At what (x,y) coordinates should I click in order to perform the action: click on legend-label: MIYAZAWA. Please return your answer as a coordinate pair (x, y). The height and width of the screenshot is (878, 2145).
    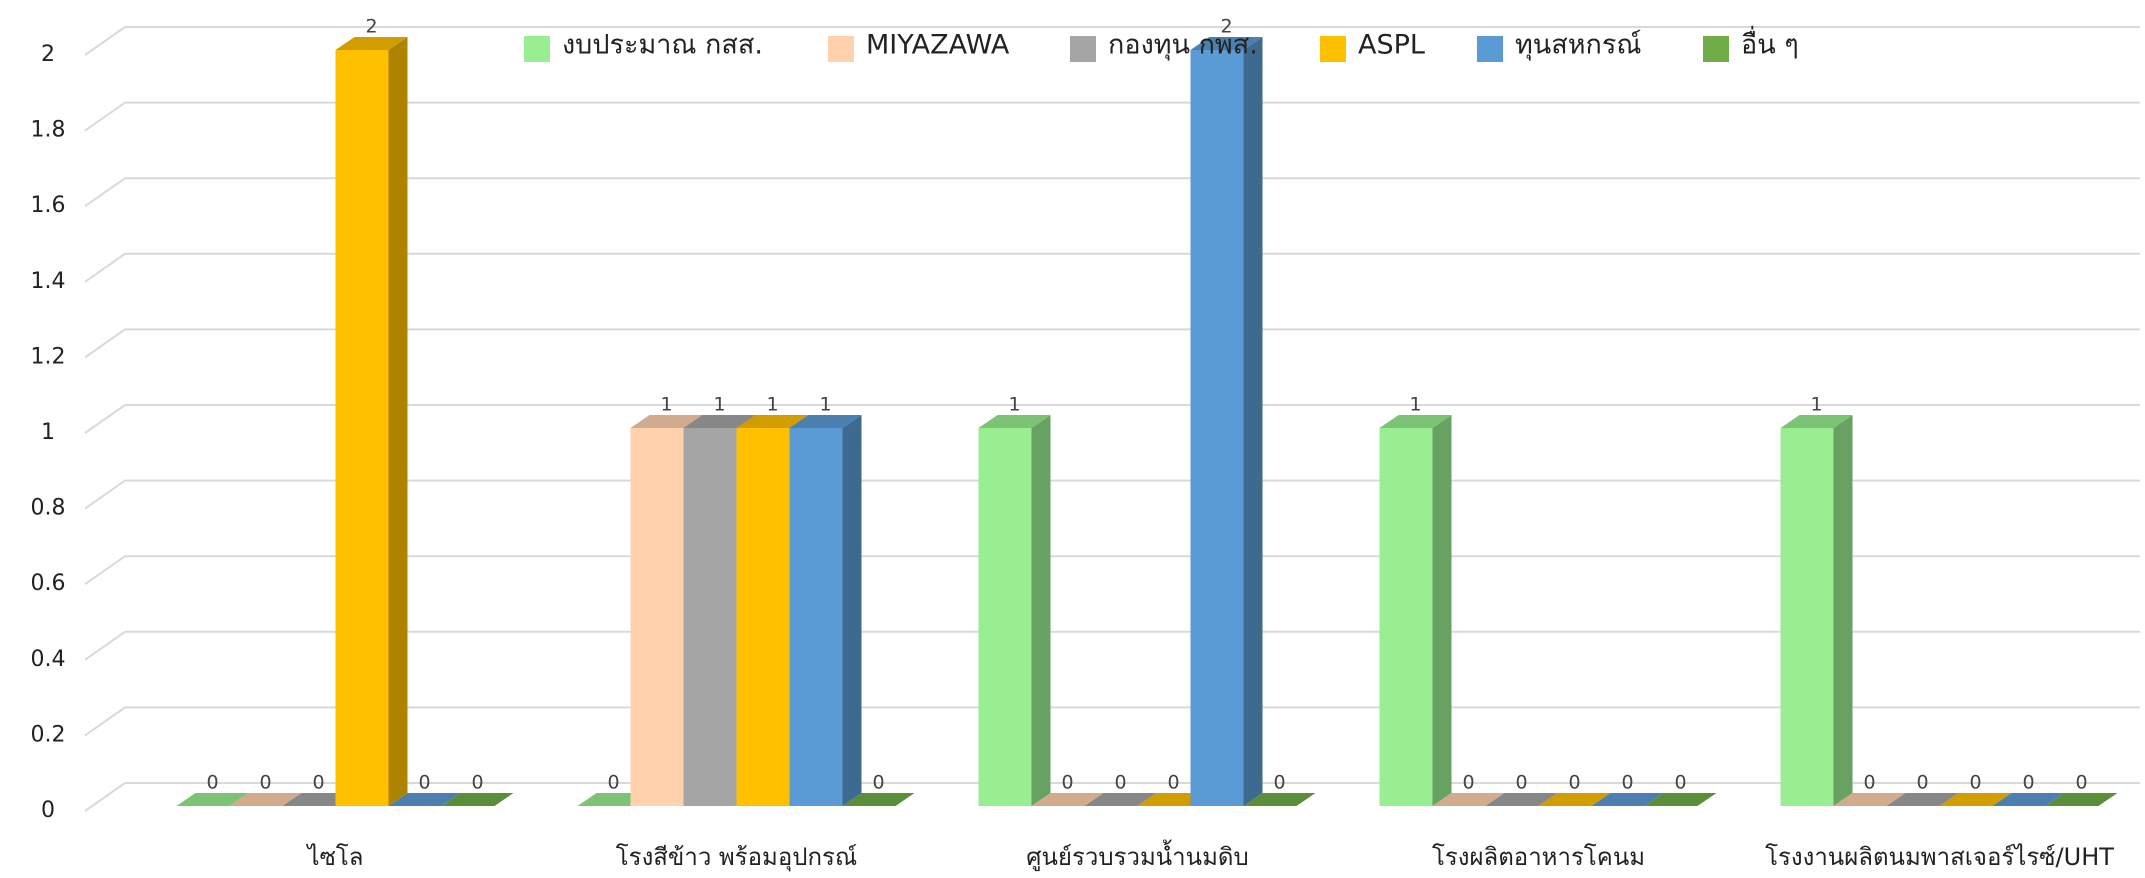
    Looking at the image, I should click on (938, 45).